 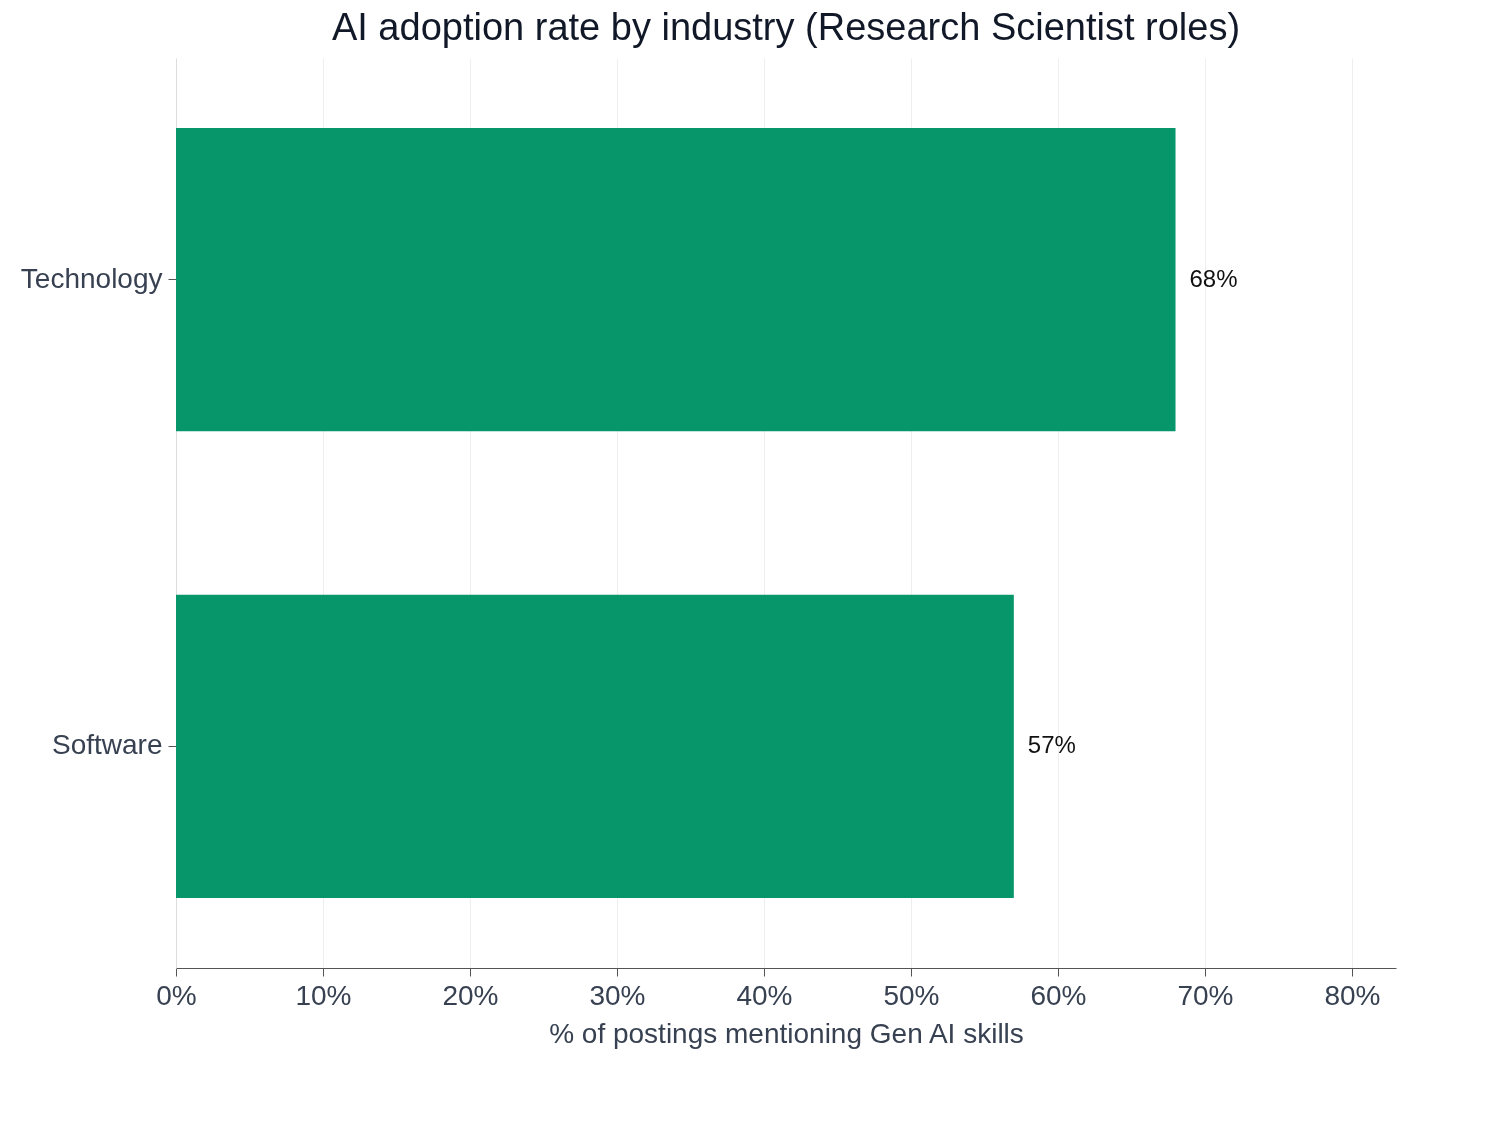 What do you see at coordinates (1051, 745) in the screenshot?
I see `data-label: 57%` at bounding box center [1051, 745].